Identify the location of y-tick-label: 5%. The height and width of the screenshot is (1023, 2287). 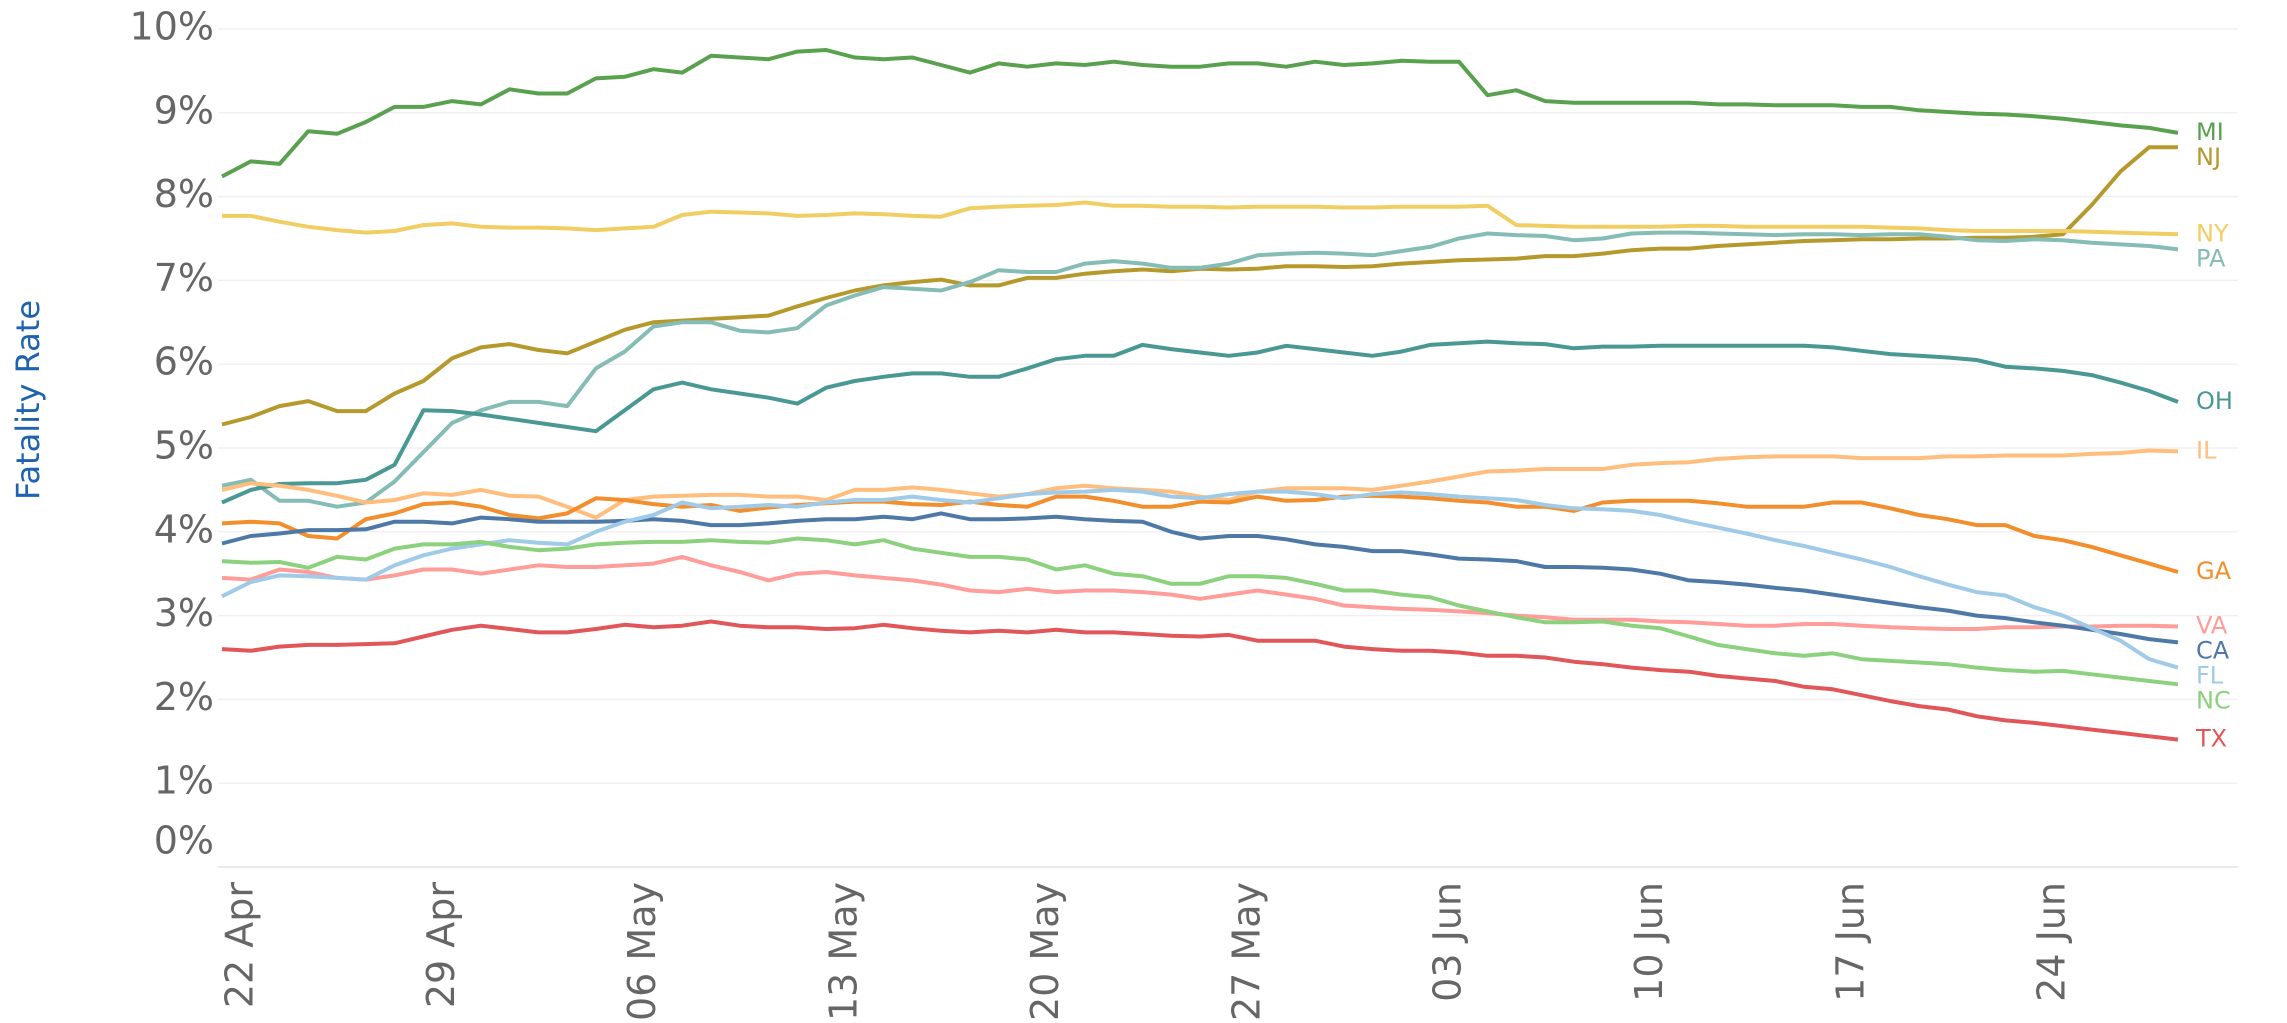
(184, 446).